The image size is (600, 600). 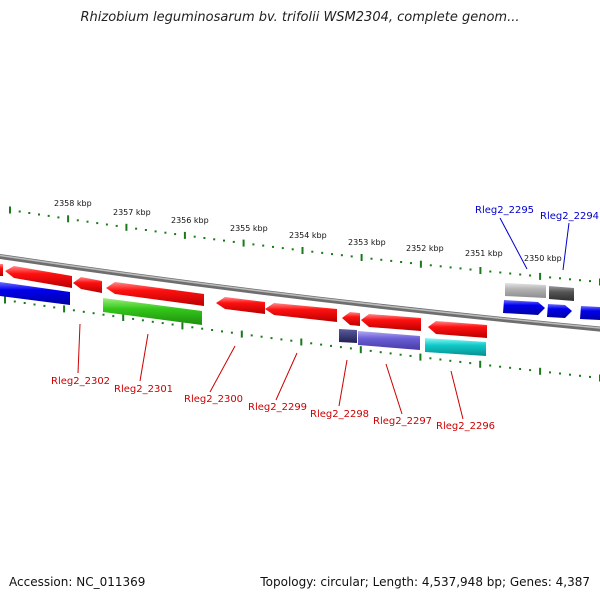 I want to click on scale-label: 2357 kbp, so click(x=132, y=212).